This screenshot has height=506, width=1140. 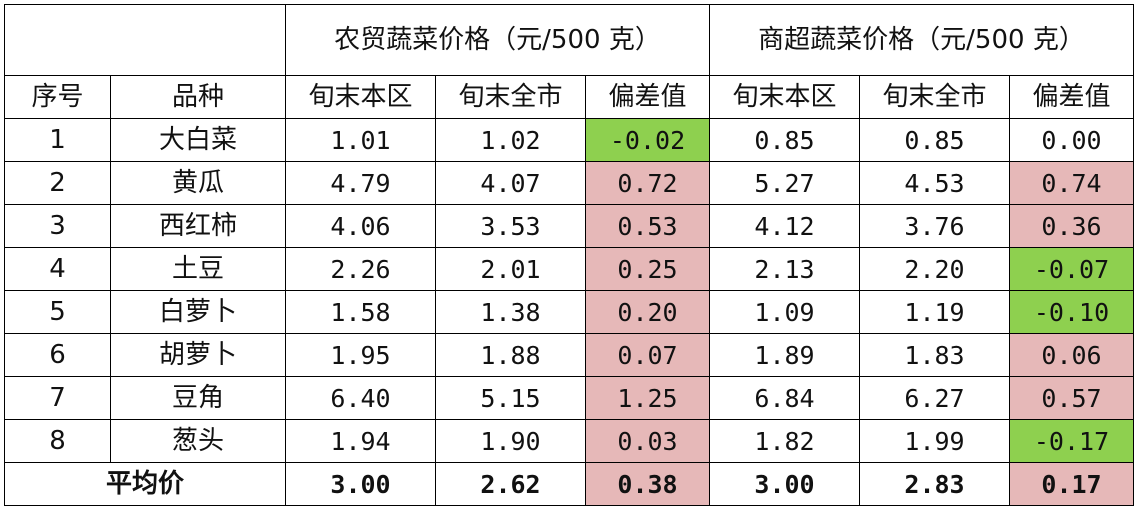 I want to click on cell-sm-diff: -0.10, so click(x=1071, y=312).